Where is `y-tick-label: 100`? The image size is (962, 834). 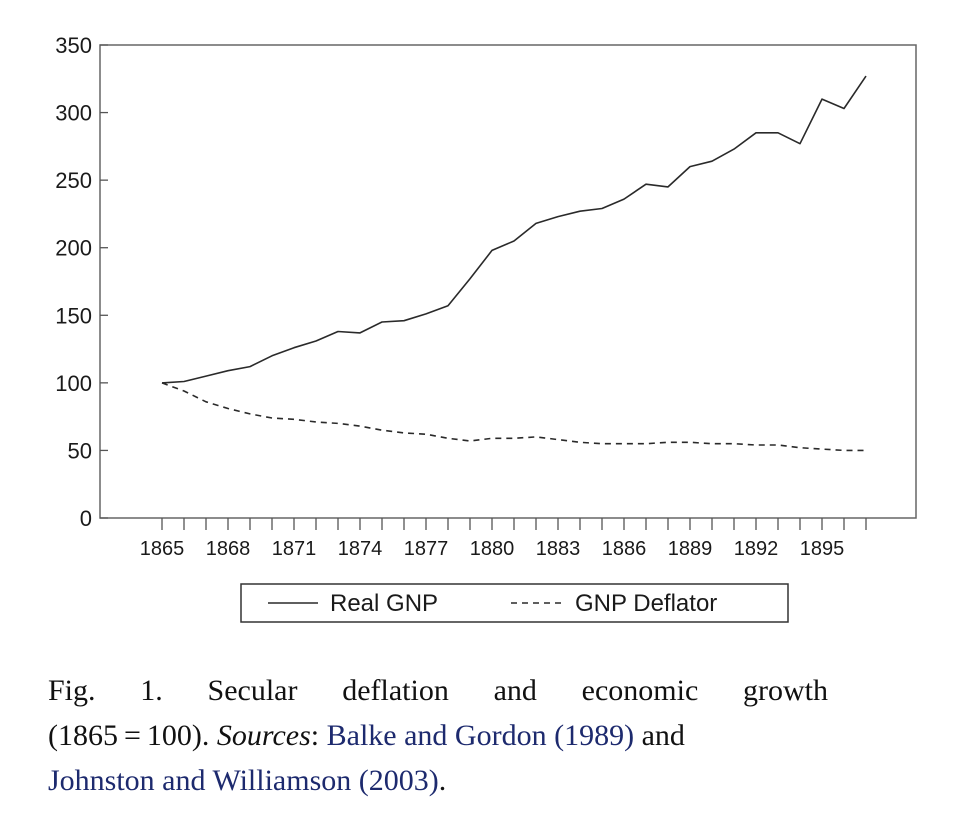
y-tick-label: 100 is located at coordinates (73, 383).